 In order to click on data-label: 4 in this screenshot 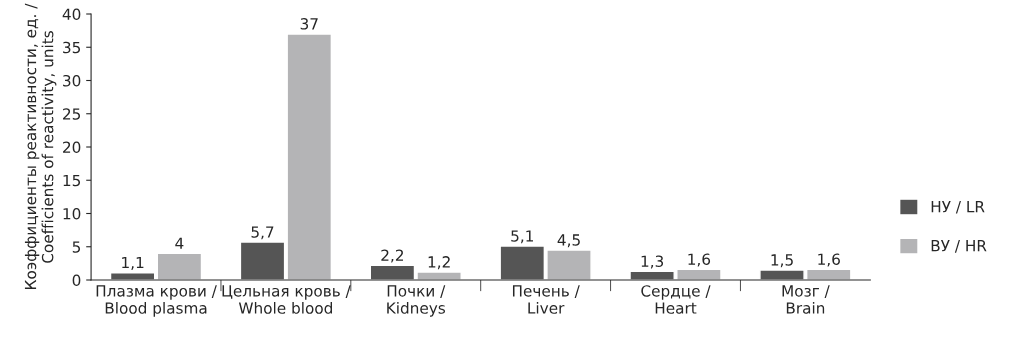, I will do `click(179, 243)`.